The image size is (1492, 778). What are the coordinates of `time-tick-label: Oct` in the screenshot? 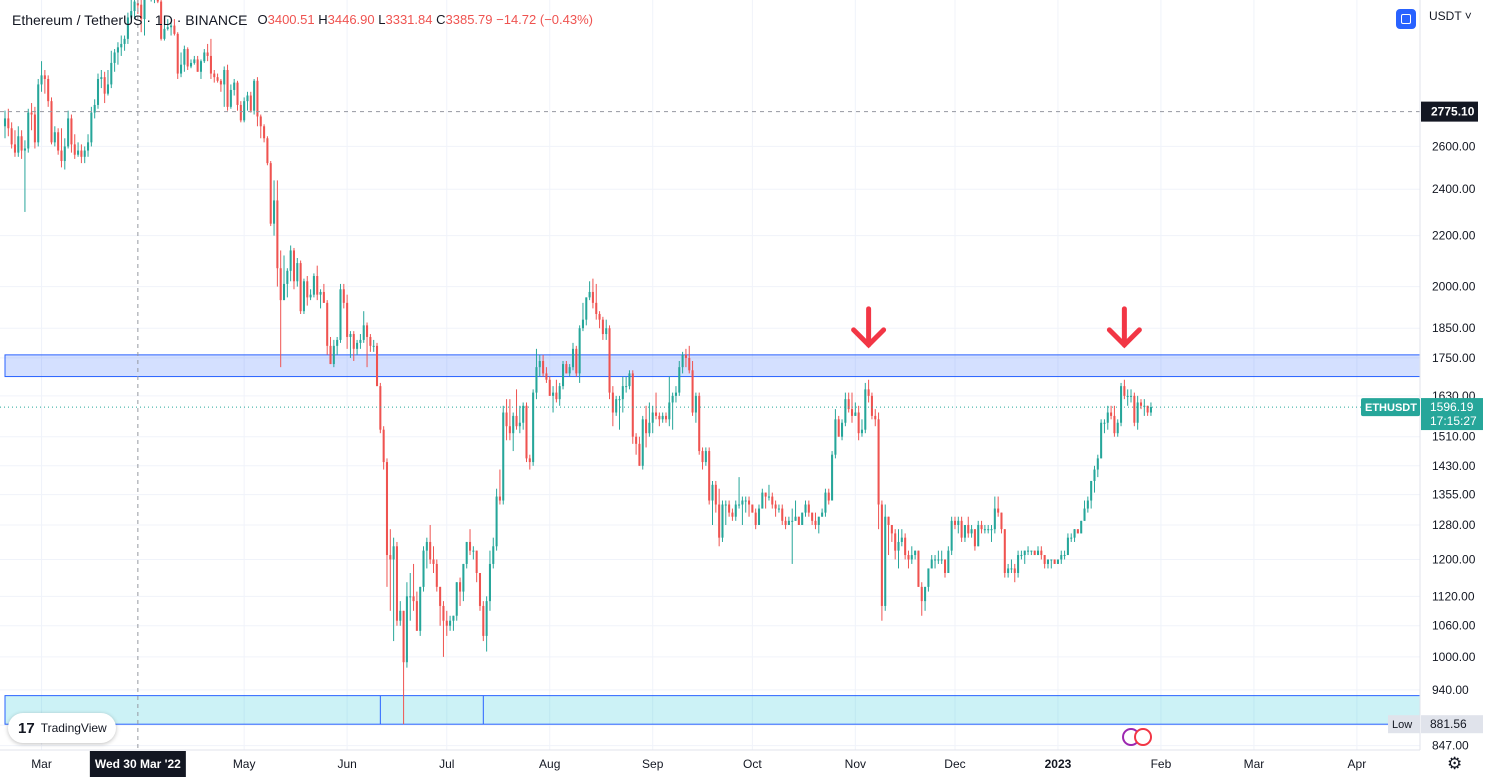 It's located at (752, 764).